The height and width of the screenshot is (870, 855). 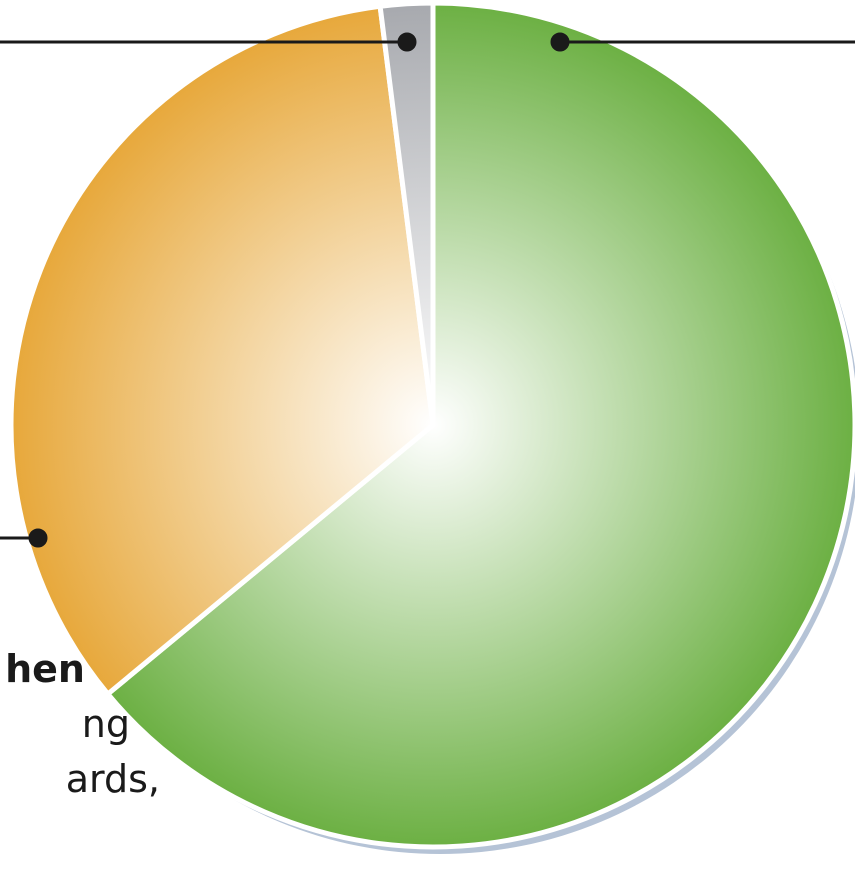 I want to click on pie-slice, so click(x=406, y=214).